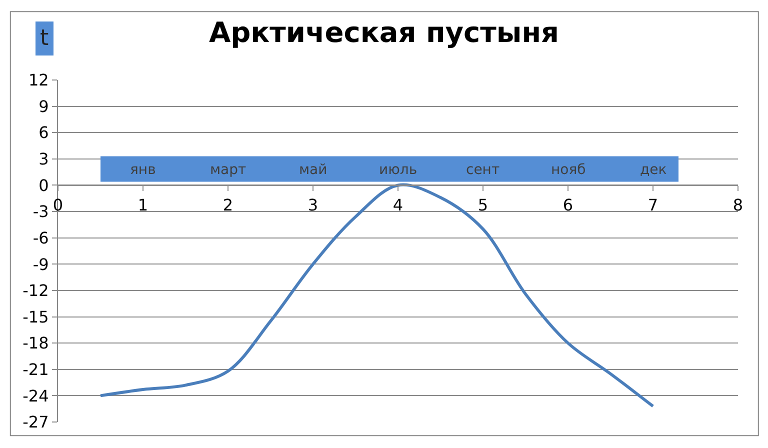 The image size is (768, 448). I want to click on annotation: нояб, so click(568, 170).